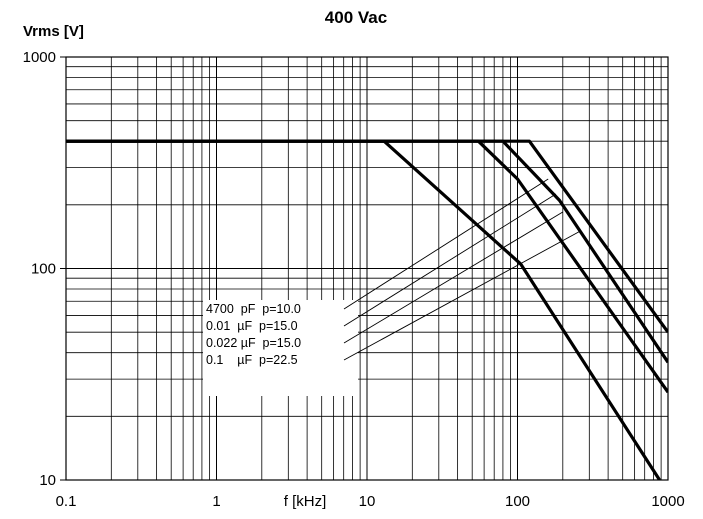 The height and width of the screenshot is (519, 703). I want to click on legend-entry-1: 4700 pF p=10.0, so click(253, 309).